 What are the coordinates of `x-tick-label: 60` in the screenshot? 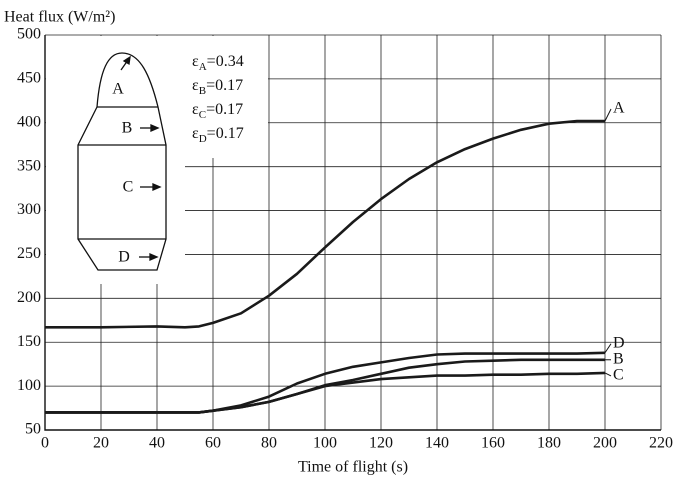 It's located at (213, 443).